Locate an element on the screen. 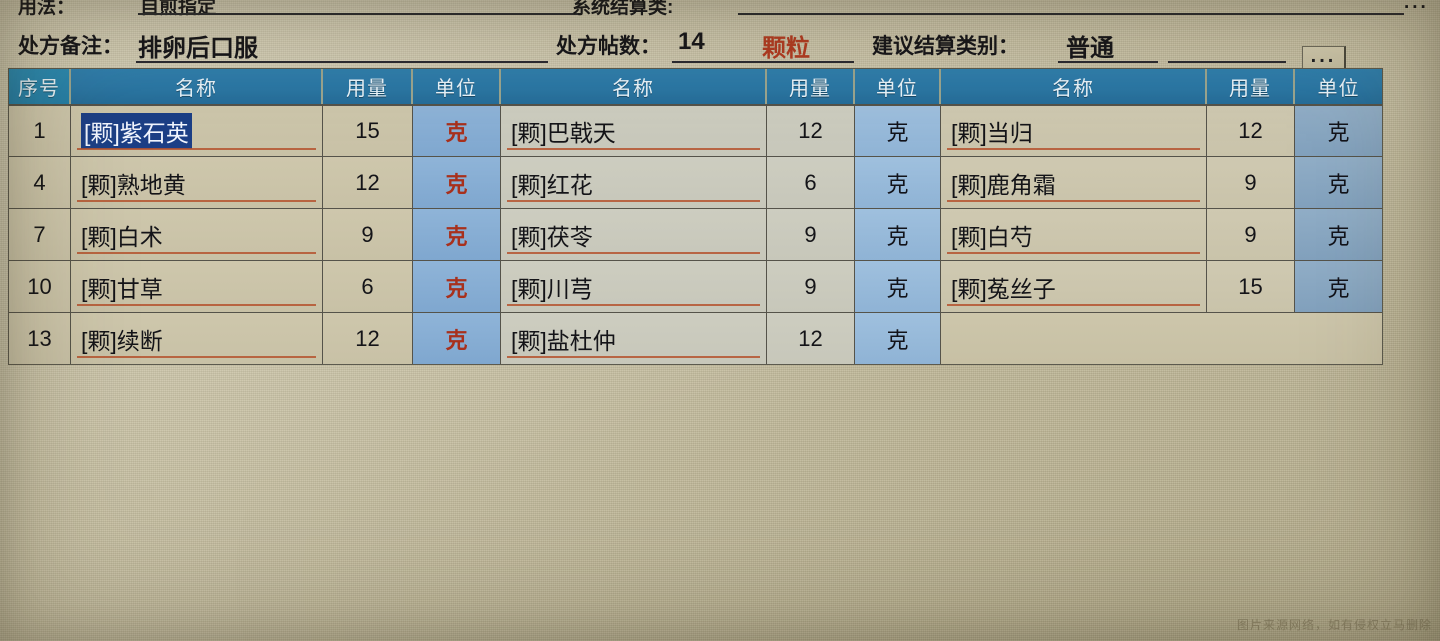 This screenshot has height=641, width=1440. cell-name-1: [颗]熟地黄 is located at coordinates (197, 182).